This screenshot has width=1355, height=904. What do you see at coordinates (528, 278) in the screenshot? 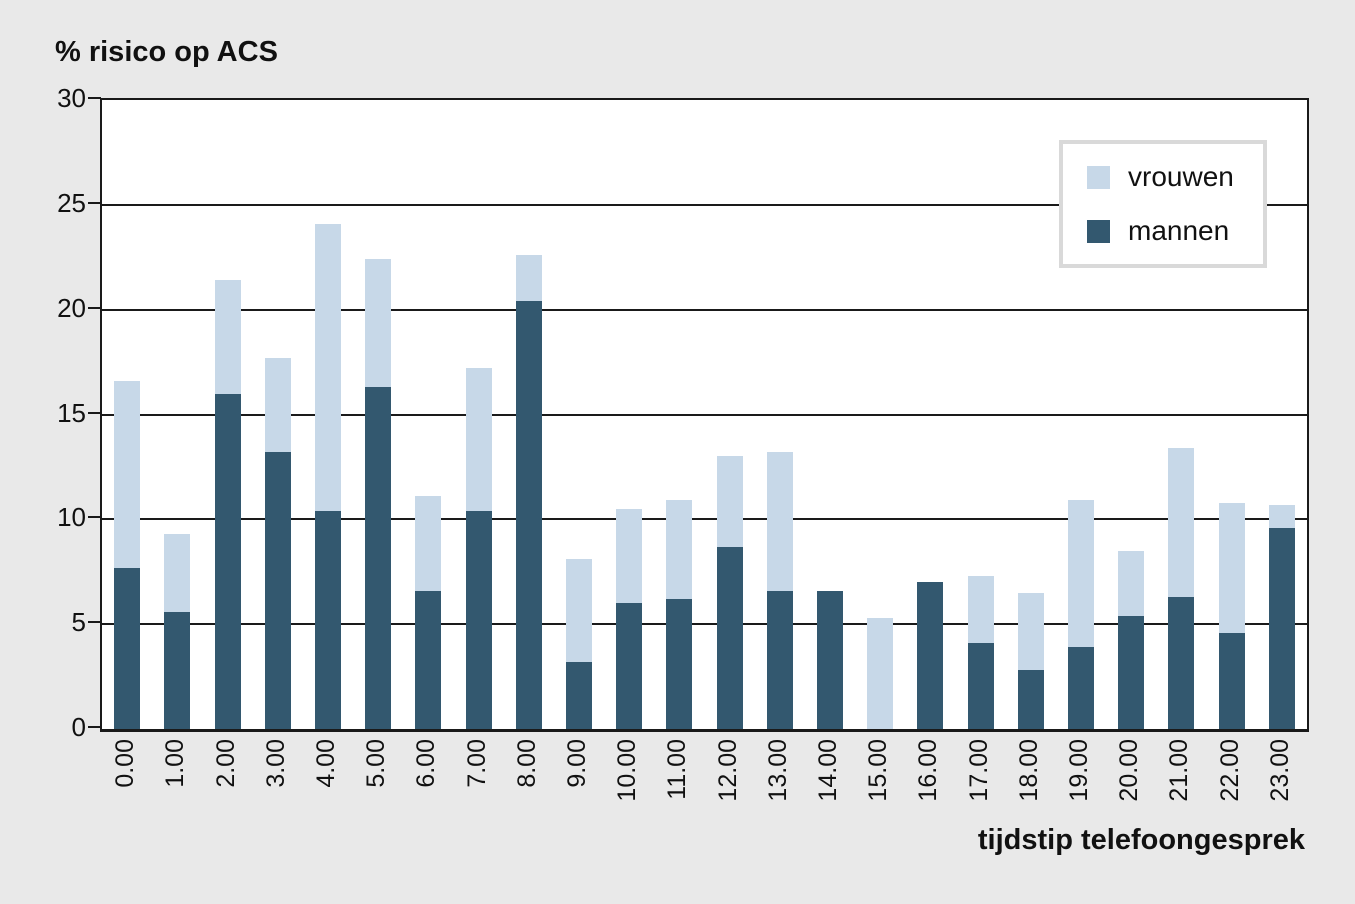
I see `bar-segment-vrouwen-8.00` at bounding box center [528, 278].